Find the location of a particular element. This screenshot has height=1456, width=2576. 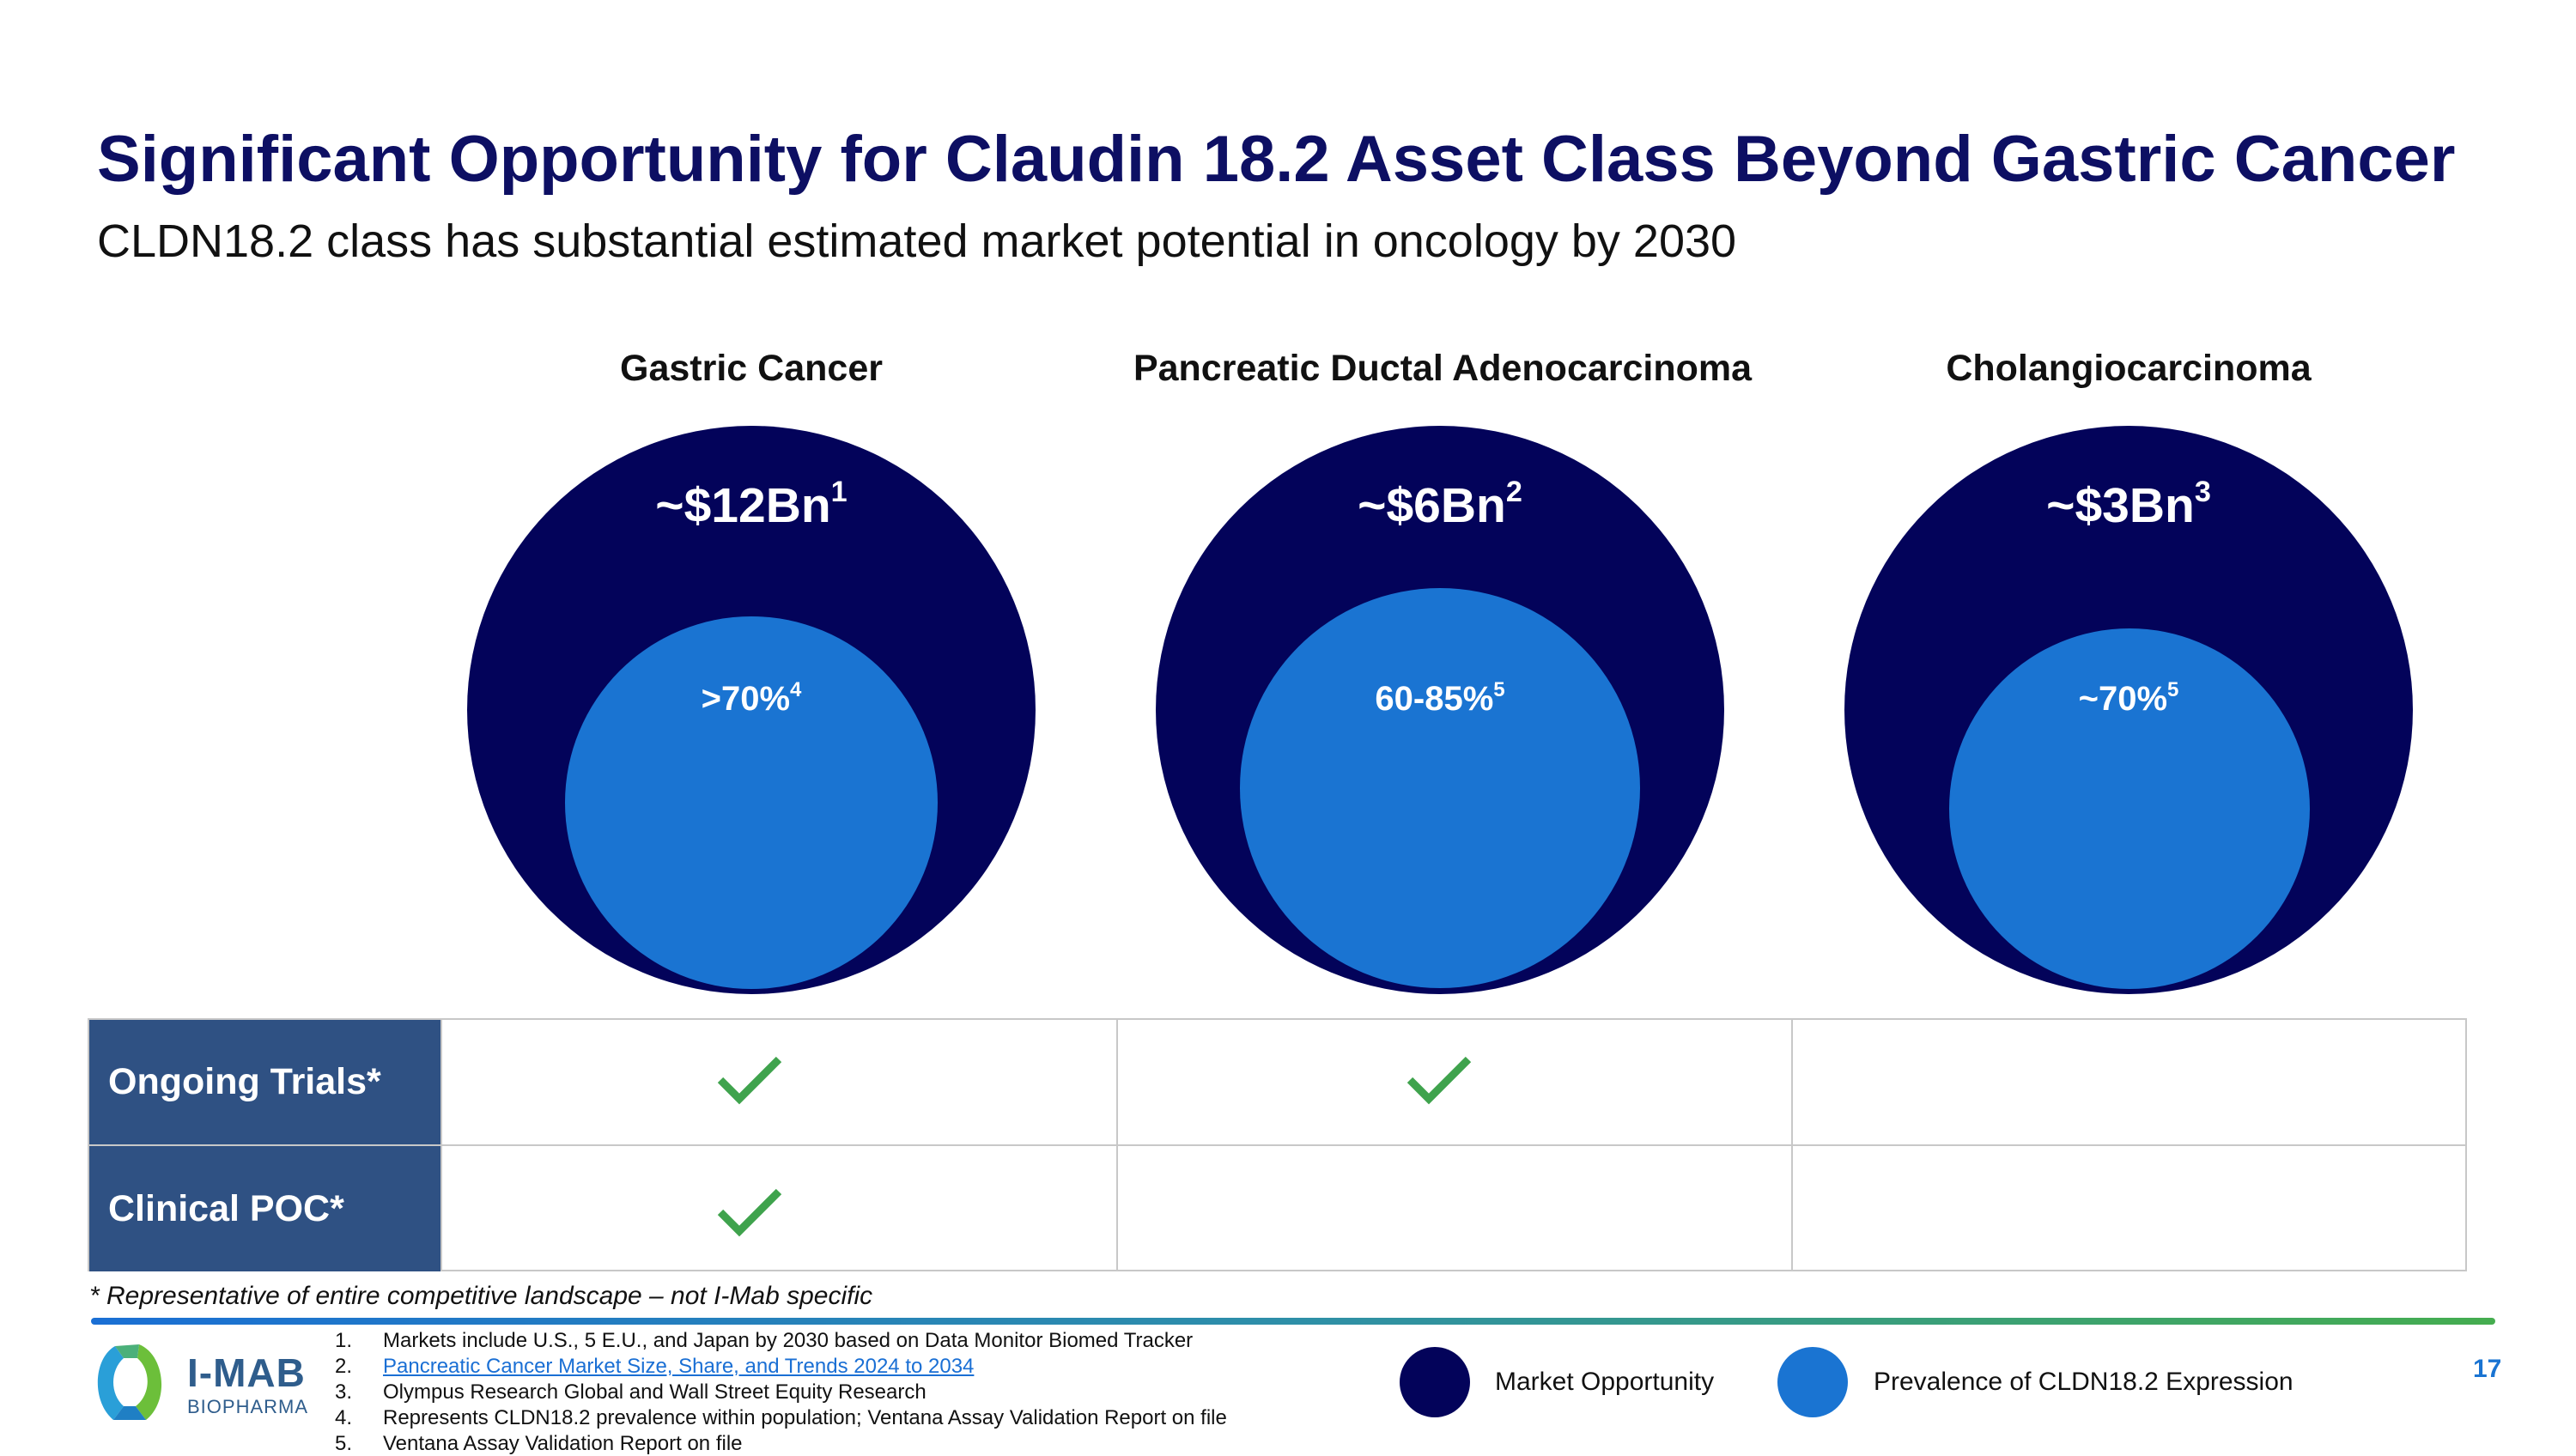

legend-market-dot-icon is located at coordinates (1435, 1382).